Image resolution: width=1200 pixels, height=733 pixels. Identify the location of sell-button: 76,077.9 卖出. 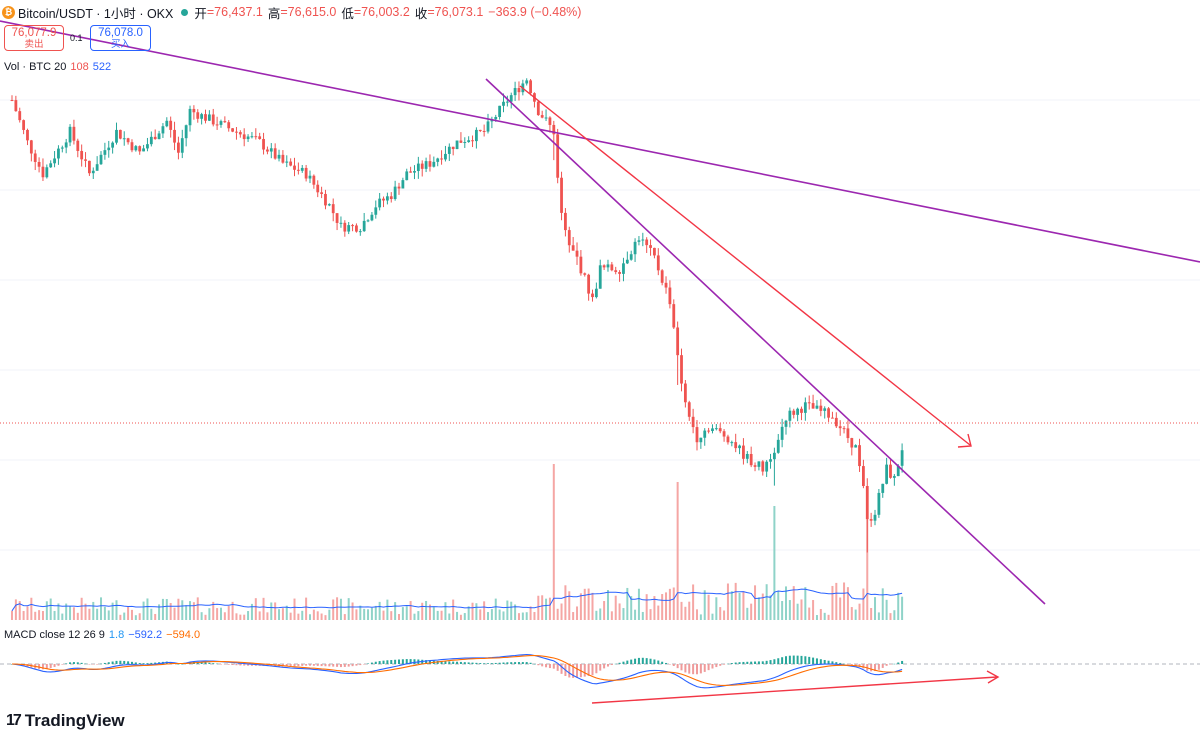
(34, 38).